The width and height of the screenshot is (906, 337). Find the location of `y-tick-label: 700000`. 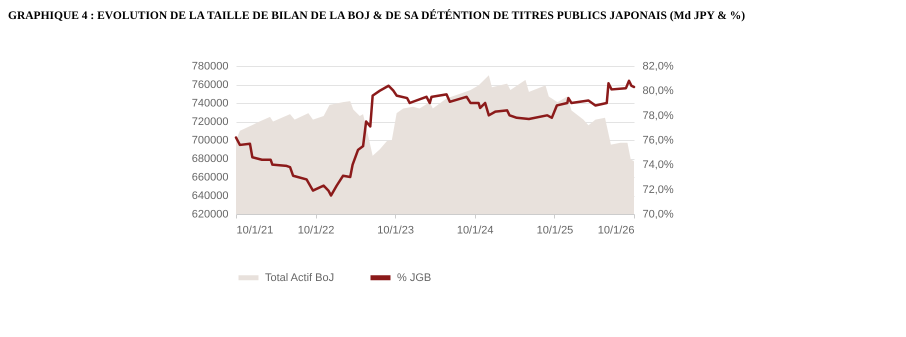

y-tick-label: 700000 is located at coordinates (210, 140).